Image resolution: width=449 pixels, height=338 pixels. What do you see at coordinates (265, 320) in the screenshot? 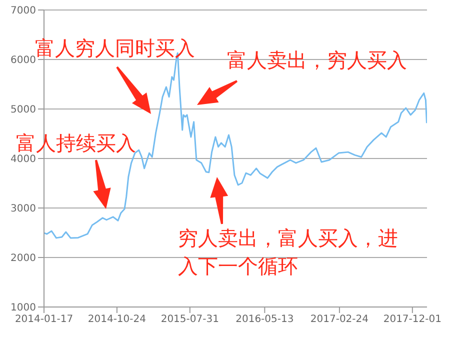
I see `x-tick-label: 2016-05-13` at bounding box center [265, 320].